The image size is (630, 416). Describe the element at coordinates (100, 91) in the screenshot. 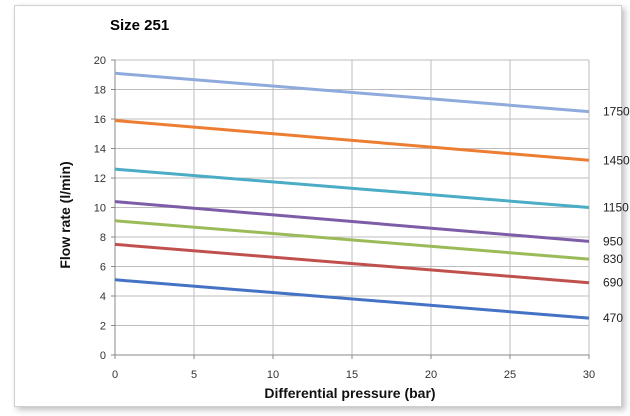

I see `y-tick-label: 18` at that location.